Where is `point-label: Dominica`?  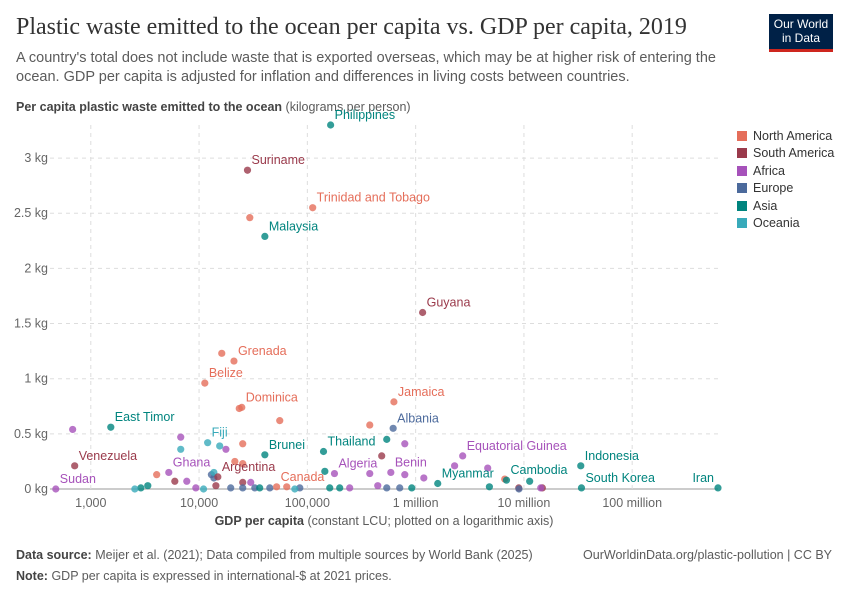
point-label: Dominica is located at coordinates (272, 397).